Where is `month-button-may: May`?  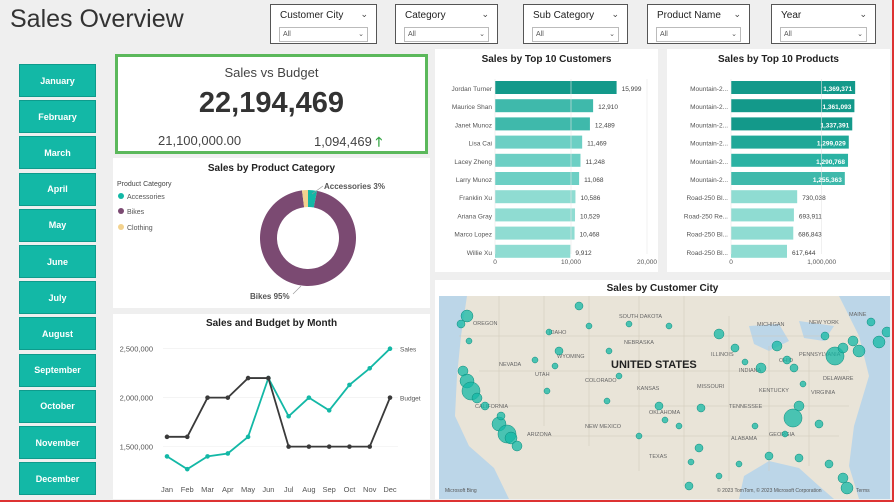
month-button-may: May is located at coordinates (57, 225).